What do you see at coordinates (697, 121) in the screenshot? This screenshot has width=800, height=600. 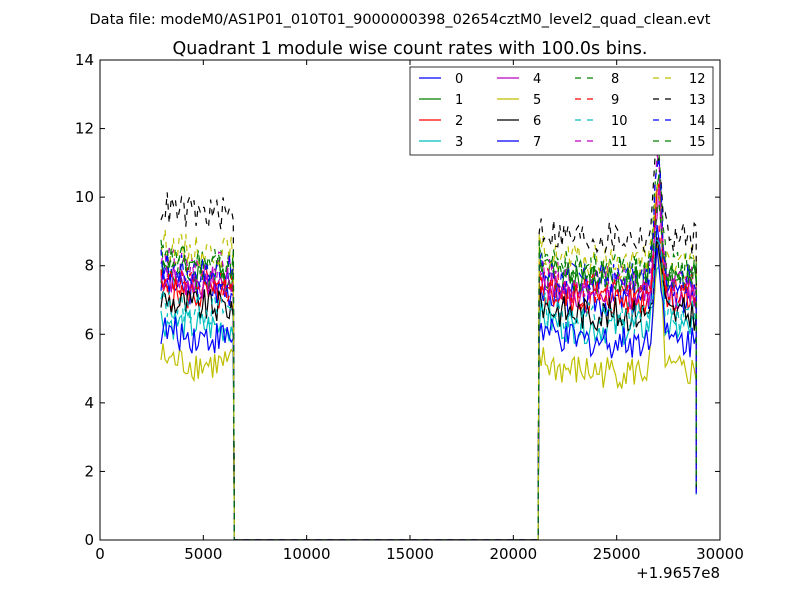 I see `legend-label-14: 14` at bounding box center [697, 121].